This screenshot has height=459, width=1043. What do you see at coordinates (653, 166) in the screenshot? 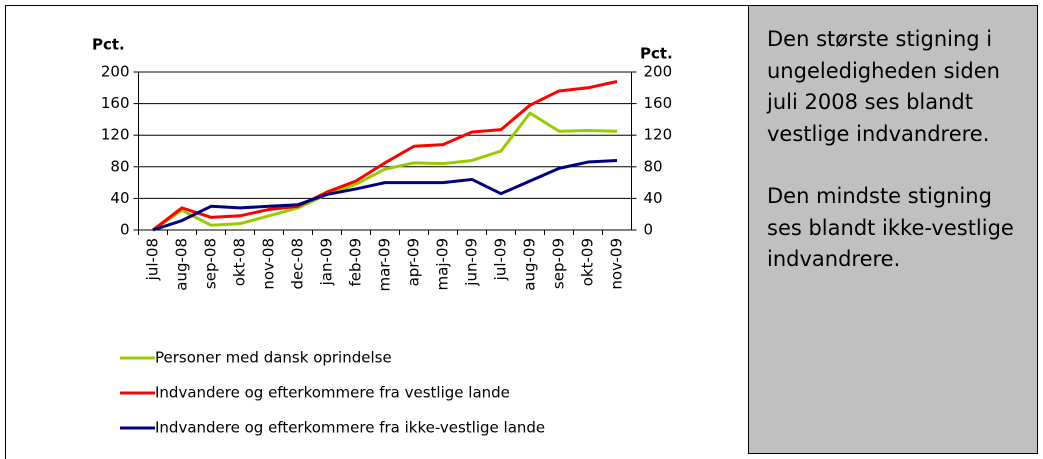
I see `y2-tick-label: 80` at bounding box center [653, 166].